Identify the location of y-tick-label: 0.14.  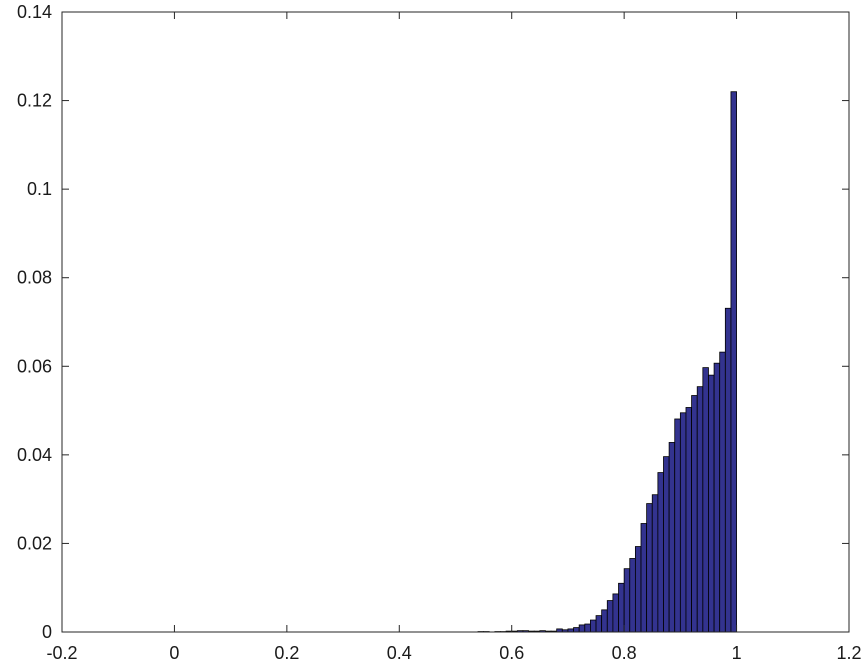
(34, 12).